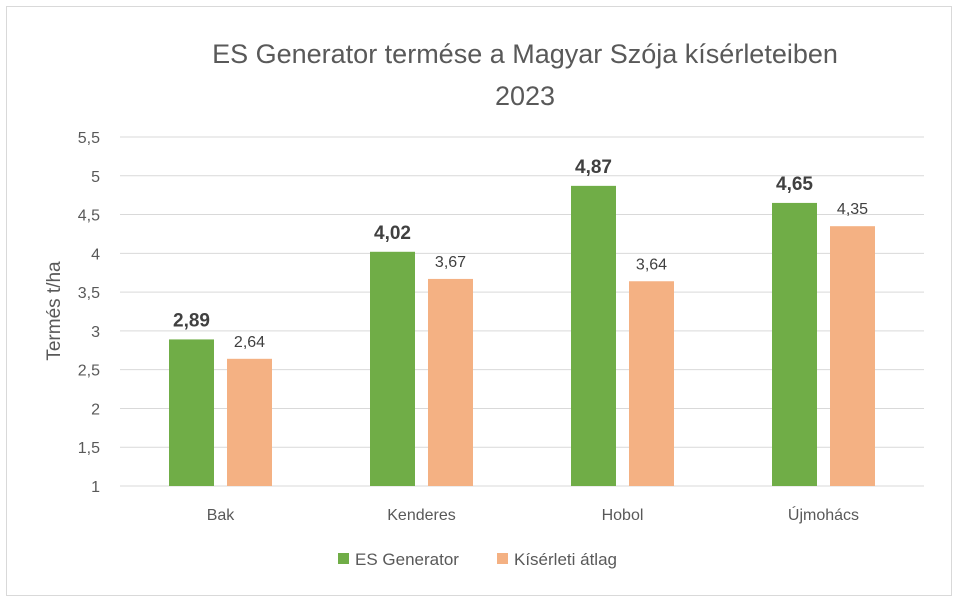 This screenshot has width=960, height=605. I want to click on x-tick-label: Kenderes, so click(421, 515).